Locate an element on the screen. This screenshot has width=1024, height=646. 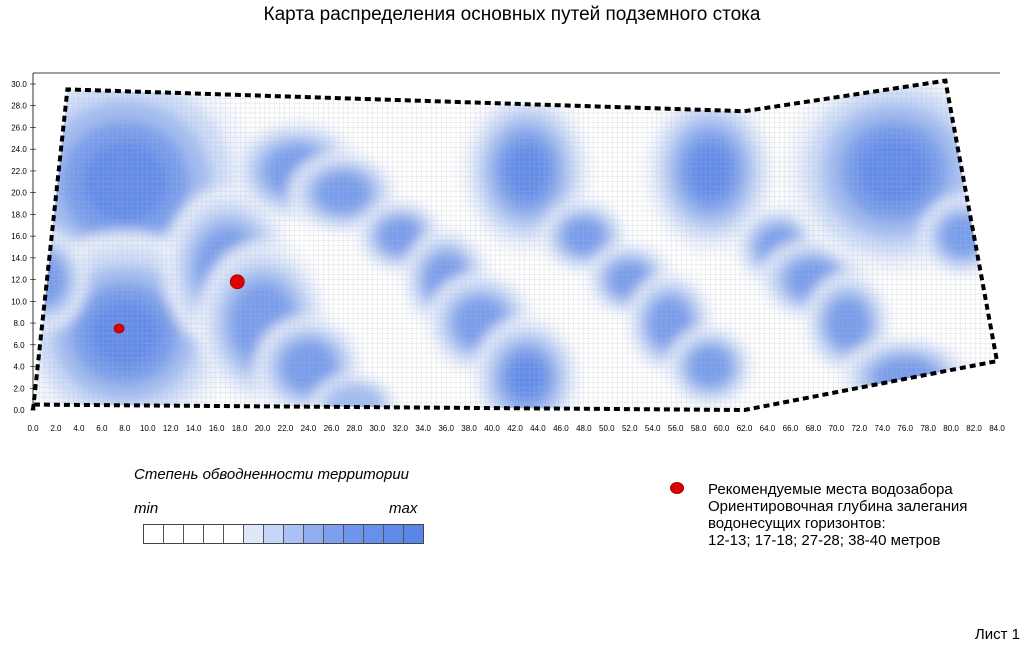
x-tick-label: 42.0 is located at coordinates (515, 428).